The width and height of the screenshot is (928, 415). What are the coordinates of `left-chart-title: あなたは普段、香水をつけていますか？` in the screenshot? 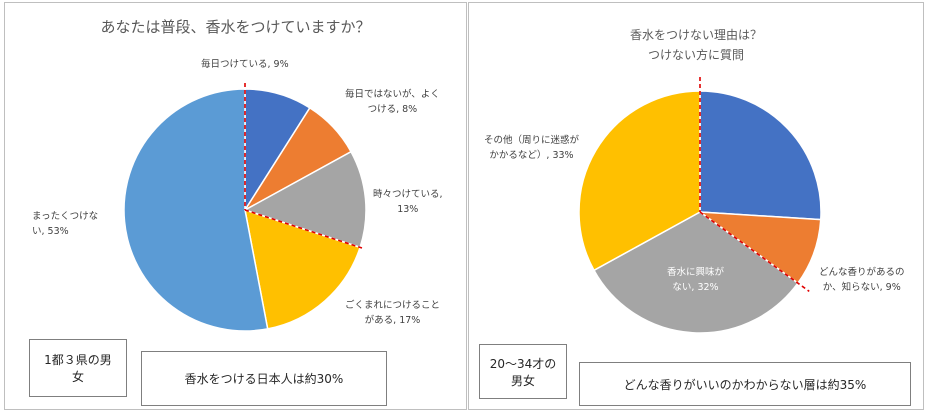 It's located at (235, 27).